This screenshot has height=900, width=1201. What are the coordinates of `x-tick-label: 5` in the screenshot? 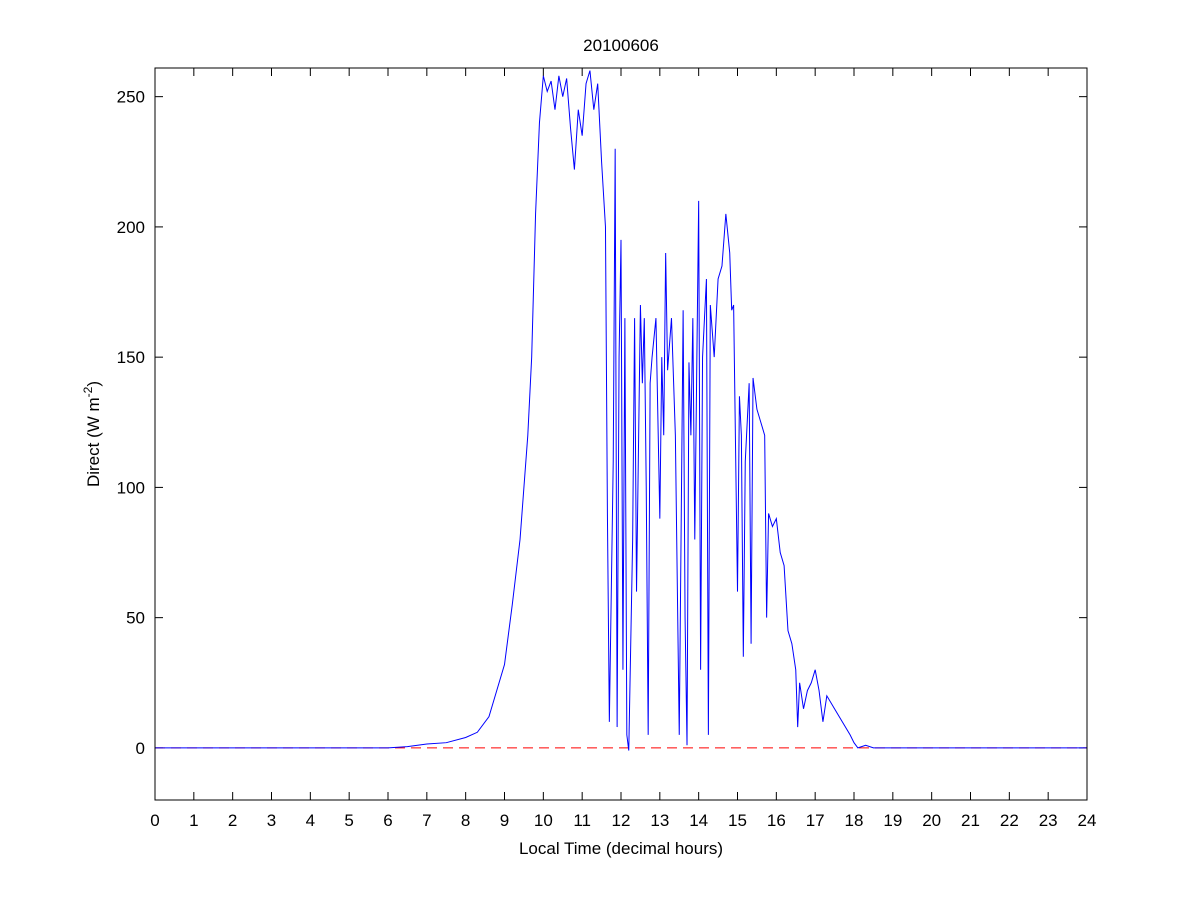 It's located at (348, 820).